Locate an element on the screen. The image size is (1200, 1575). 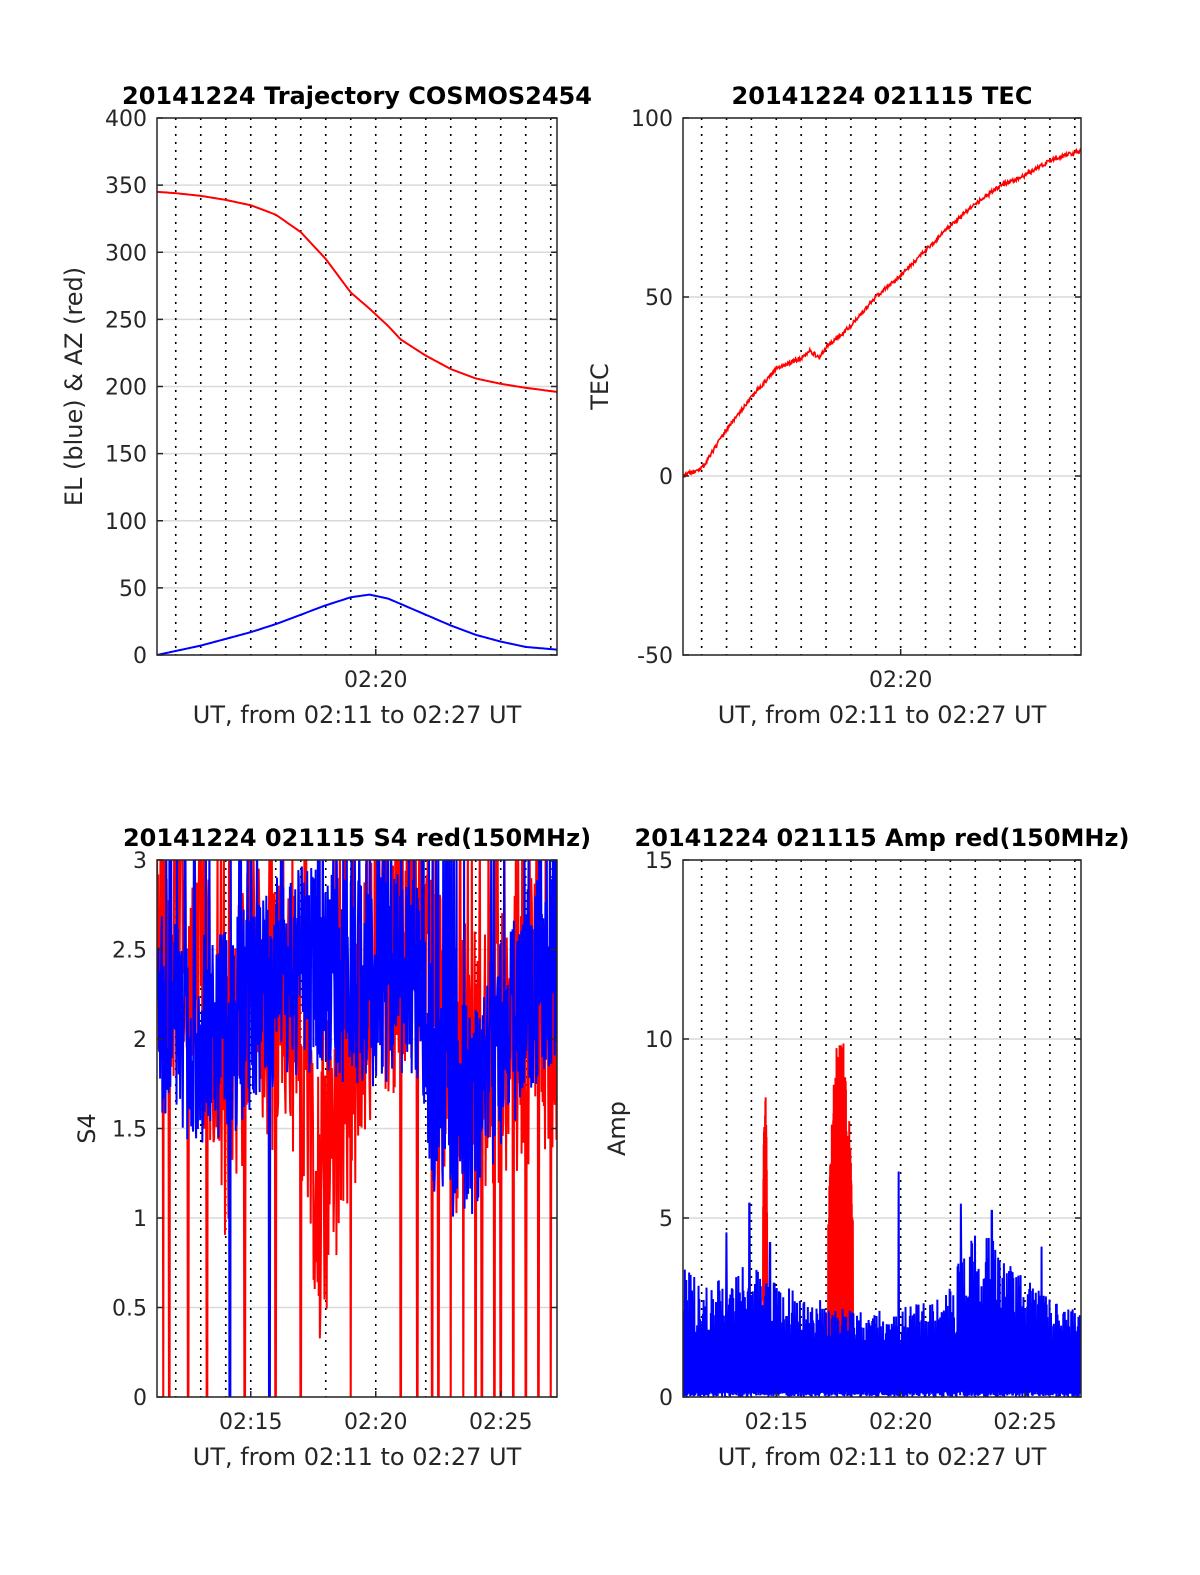
y-tick-label: 2.5 is located at coordinates (129, 951).